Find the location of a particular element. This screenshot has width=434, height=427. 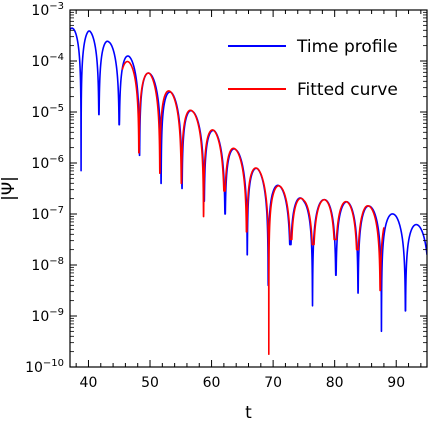

legend-label-time-profile: Time profile is located at coordinates (347, 47).